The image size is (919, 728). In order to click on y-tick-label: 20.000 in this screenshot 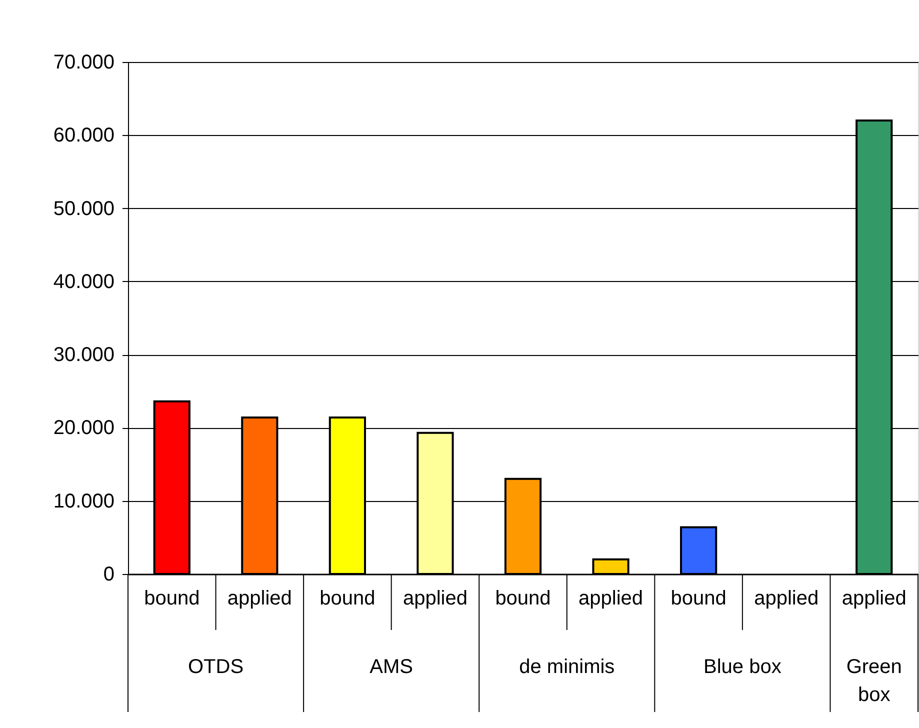, I will do `click(83, 428)`.